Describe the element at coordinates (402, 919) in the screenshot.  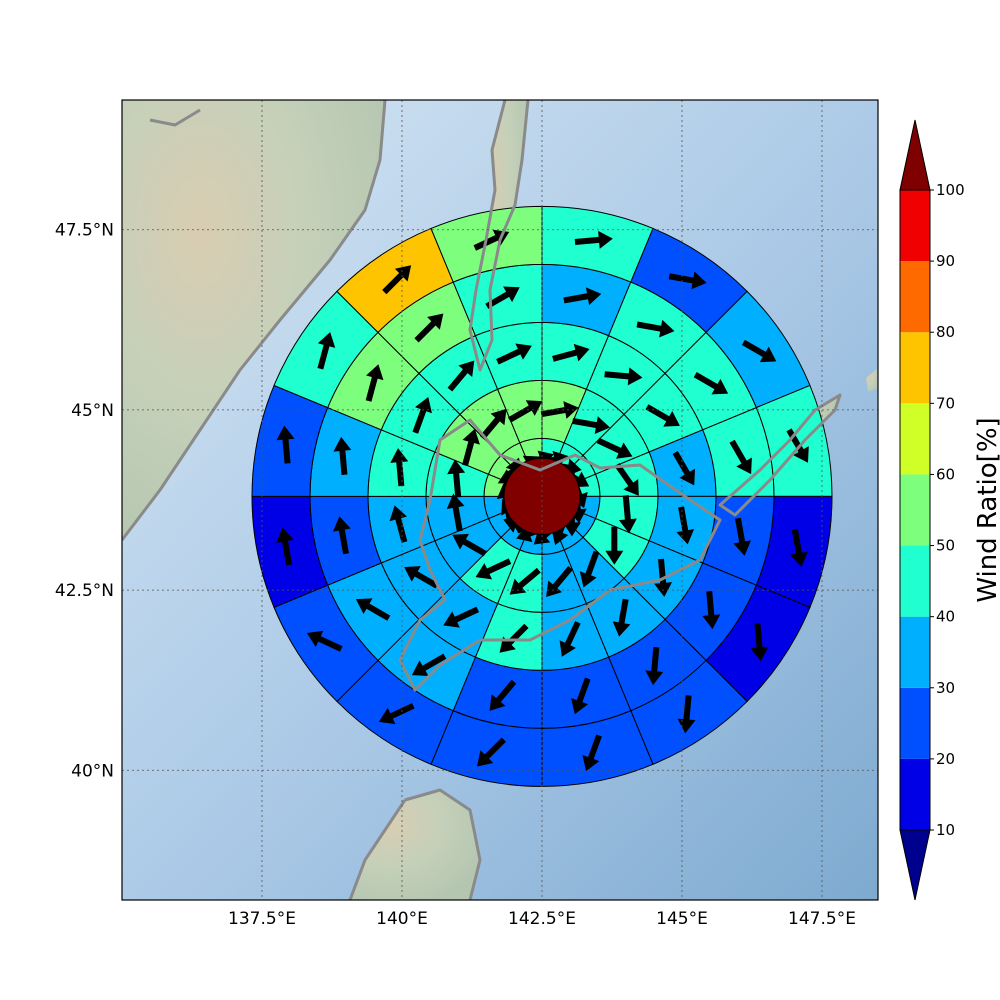
I see `lon-tick-label: 140°E` at that location.